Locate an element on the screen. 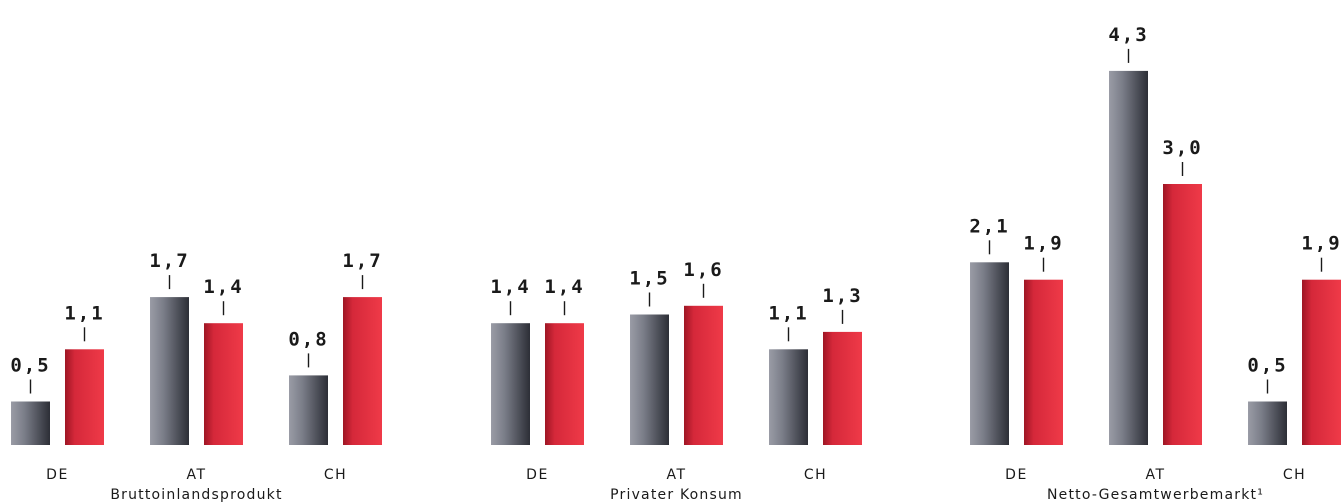  value-label: 2,1 is located at coordinates (989, 226).